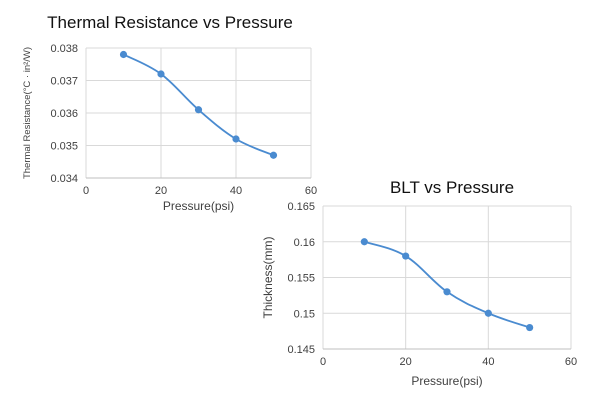  I want to click on y-tick-label: 0.036, so click(64, 114).